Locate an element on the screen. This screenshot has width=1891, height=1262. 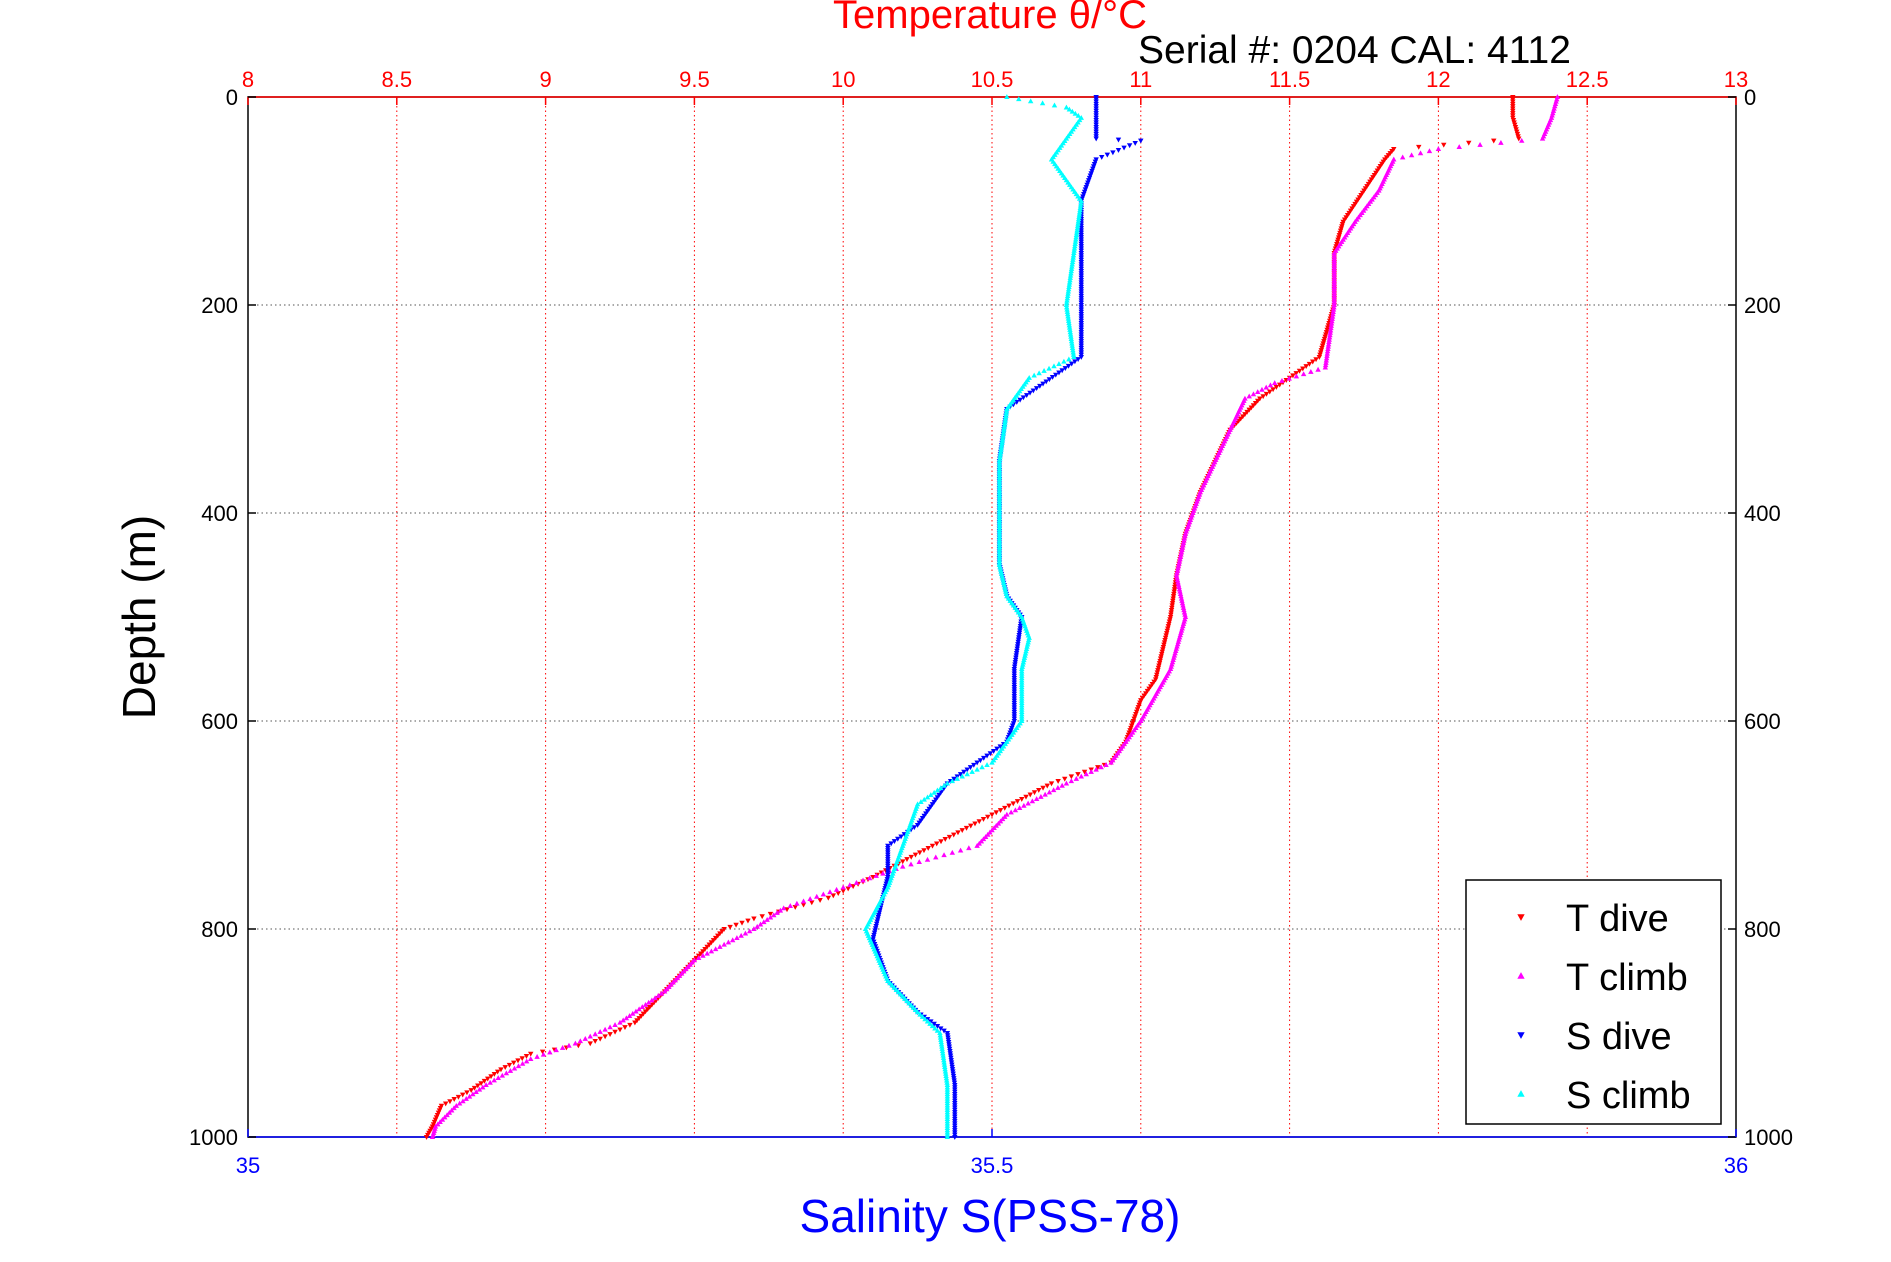
legend-marker is located at coordinates (1521, 975).